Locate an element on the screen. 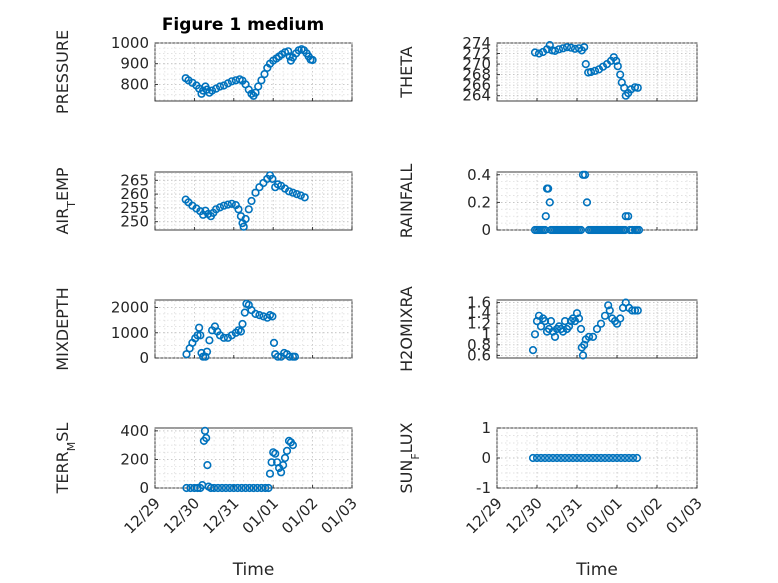 This screenshot has height=583, width=778. y-tick-label: 265 is located at coordinates (134, 180).